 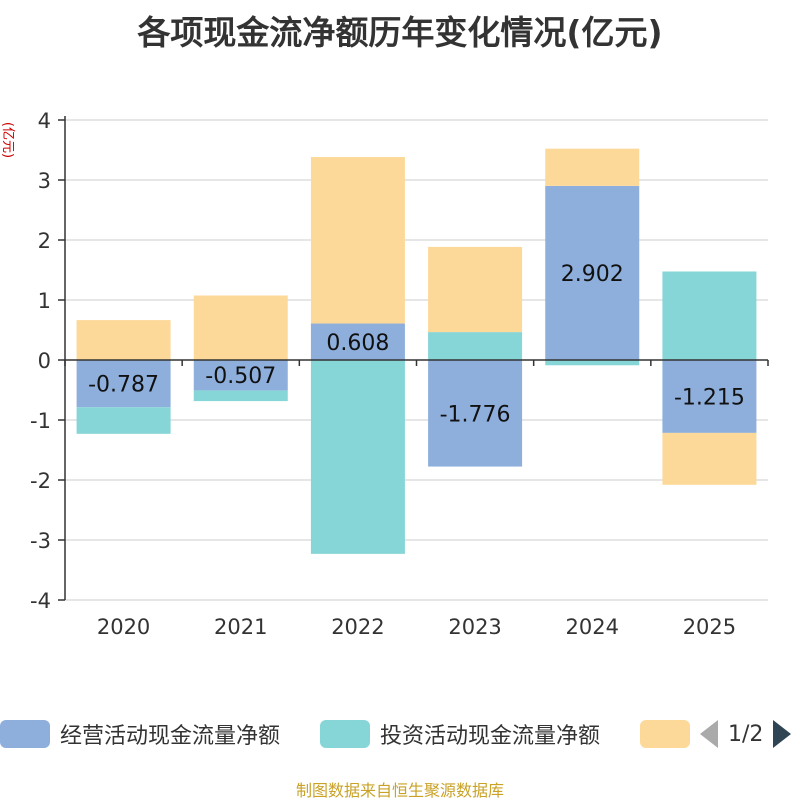 What do you see at coordinates (592, 627) in the screenshot?
I see `x-tick-label: 2024` at bounding box center [592, 627].